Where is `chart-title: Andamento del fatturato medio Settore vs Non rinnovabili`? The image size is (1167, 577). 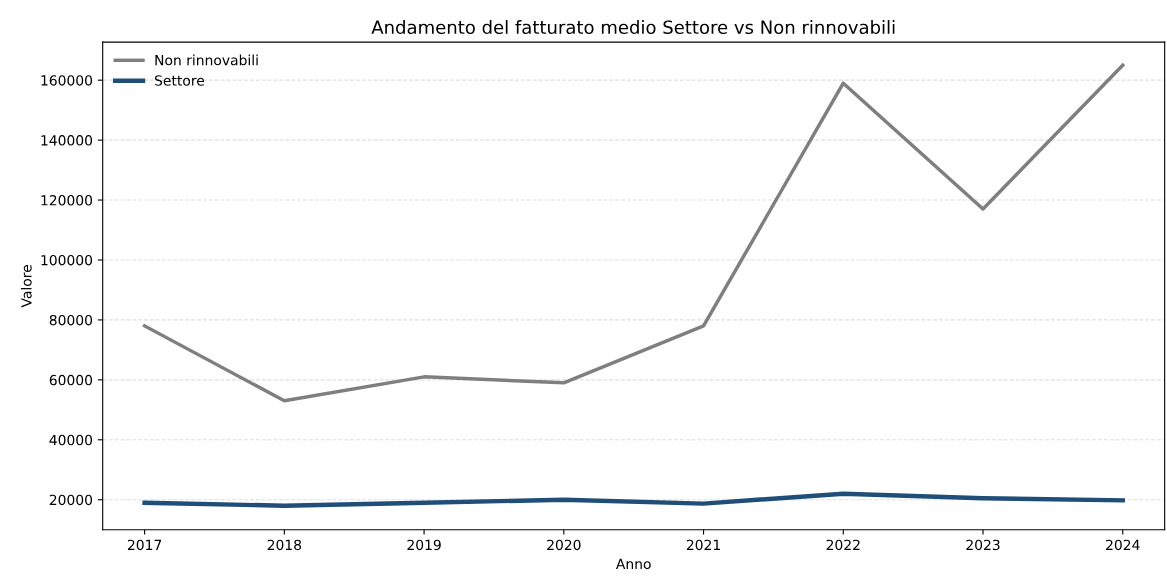 chart-title: Andamento del fatturato medio Settore vs Non rinnovabili is located at coordinates (633, 27).